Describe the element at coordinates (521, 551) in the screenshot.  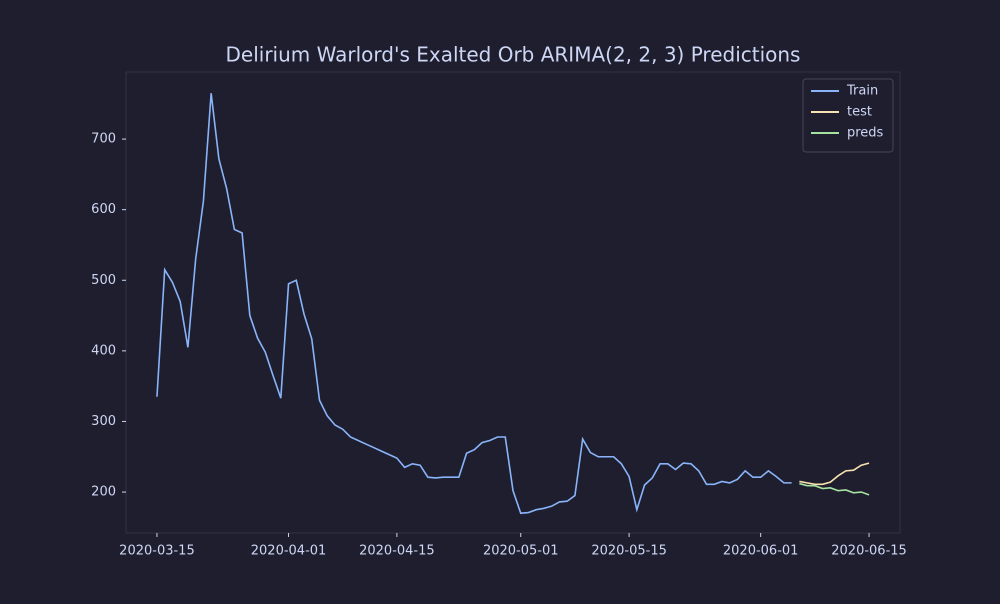
I see `x-tick-label: 2020-05-01` at that location.